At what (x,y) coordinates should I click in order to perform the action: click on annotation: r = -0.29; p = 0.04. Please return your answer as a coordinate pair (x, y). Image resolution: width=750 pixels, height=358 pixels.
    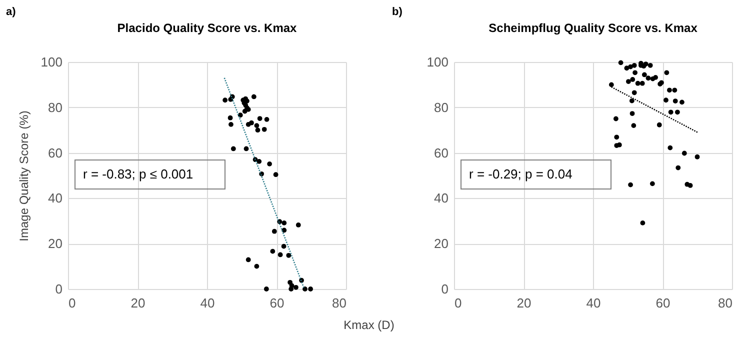
    Looking at the image, I should click on (520, 174).